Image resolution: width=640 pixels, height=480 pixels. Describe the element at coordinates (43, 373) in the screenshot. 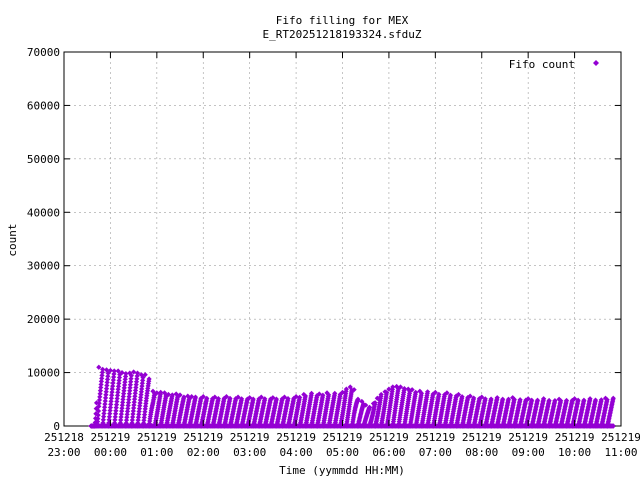

I see `y-tick-label: 10000` at that location.